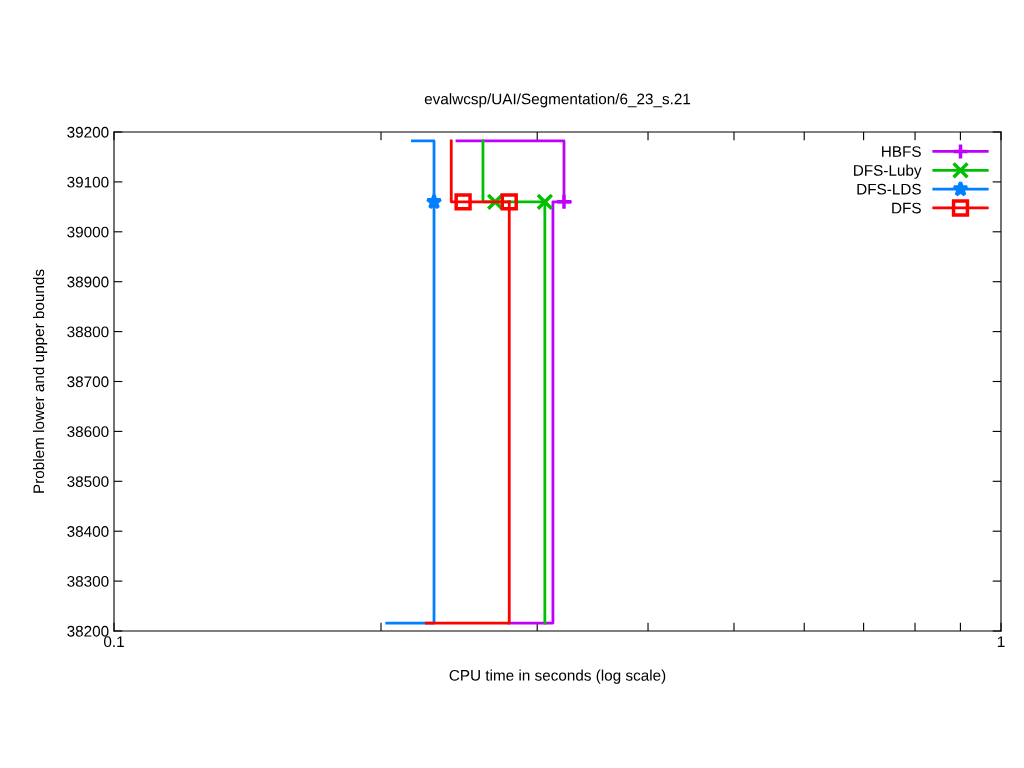  I want to click on y-tick-label: 39000, so click(88, 232).